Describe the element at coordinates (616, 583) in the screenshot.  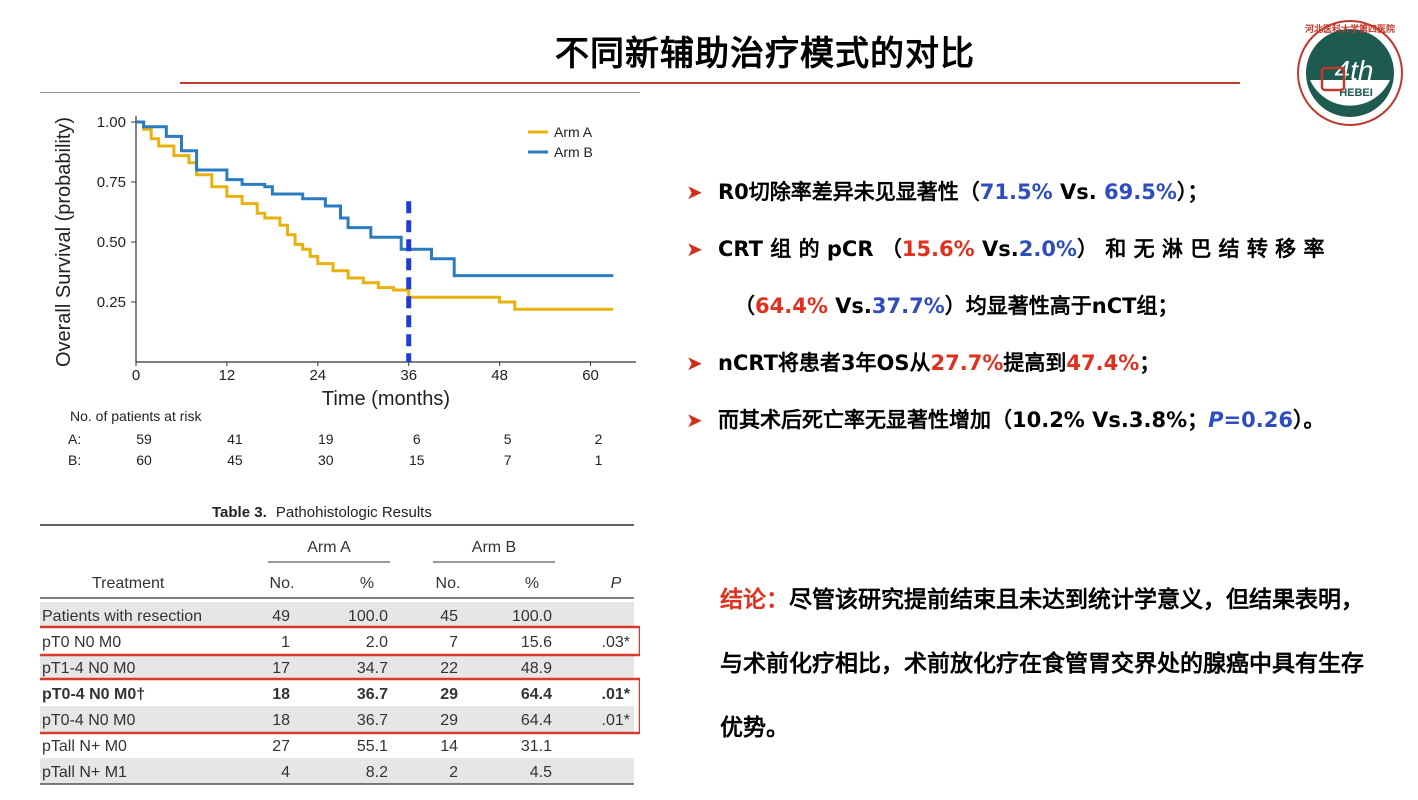
I see `column-header: P` at that location.